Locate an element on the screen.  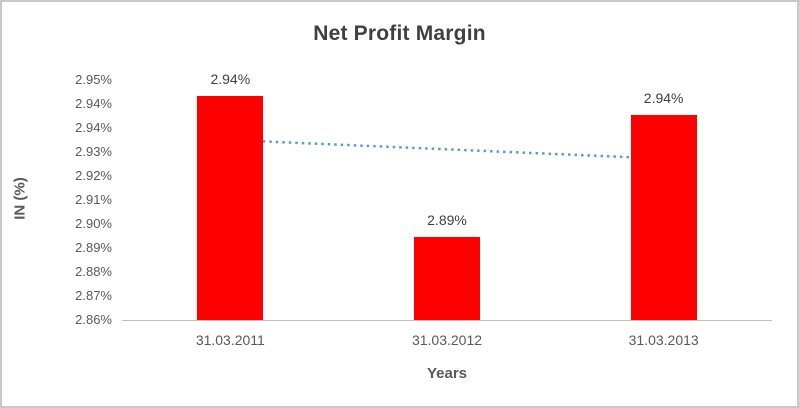
y-tick-label: 2.86% is located at coordinates (93, 319).